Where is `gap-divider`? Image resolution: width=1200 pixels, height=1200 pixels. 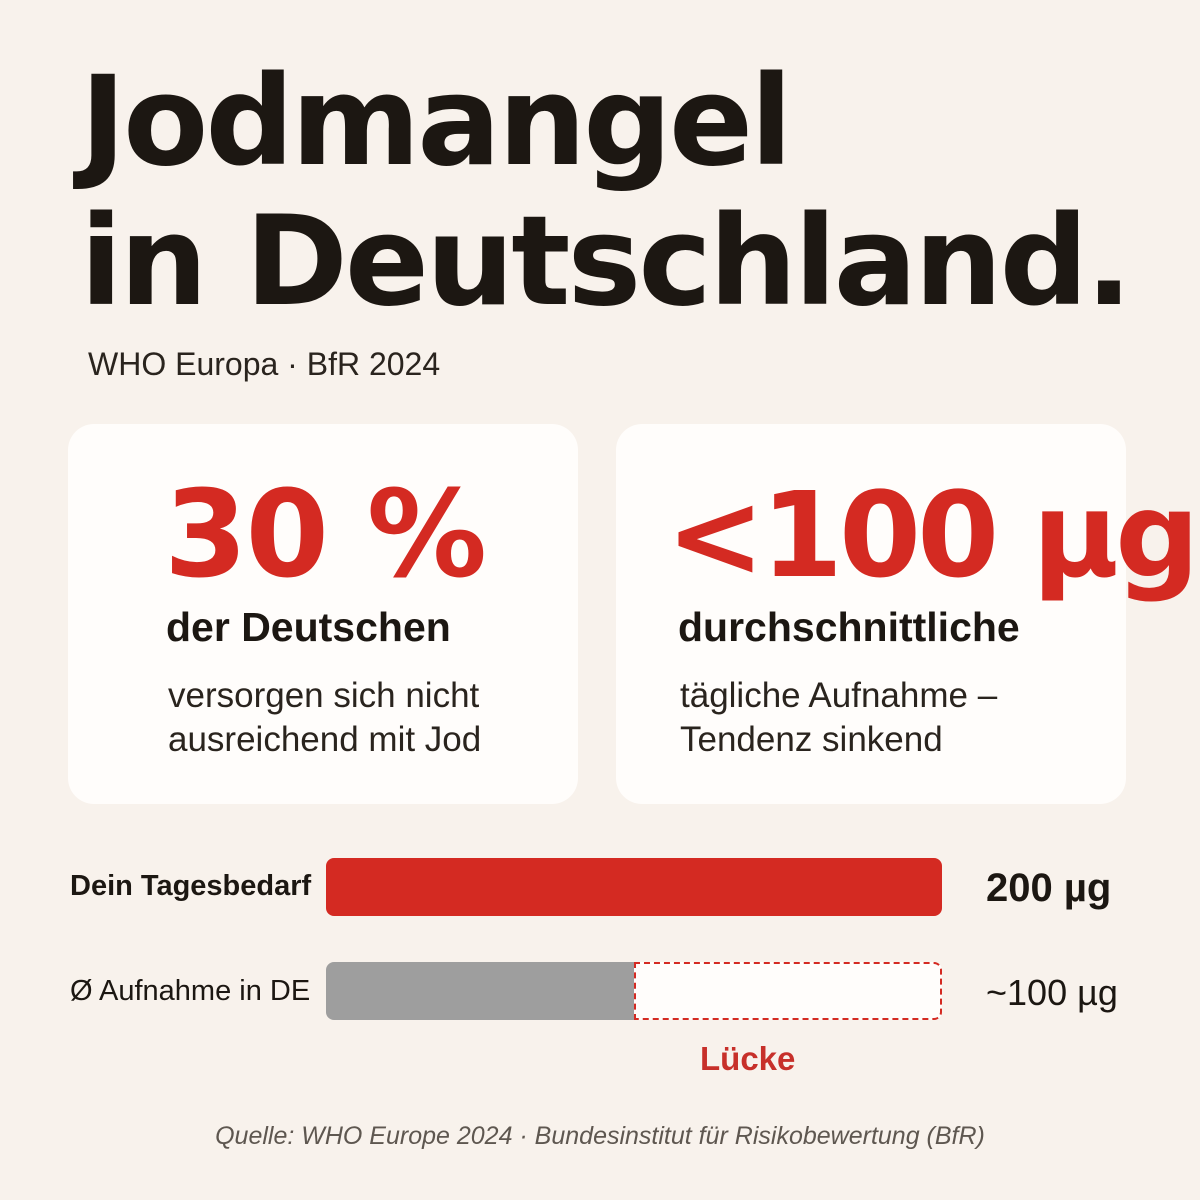
gap-divider is located at coordinates (635, 991).